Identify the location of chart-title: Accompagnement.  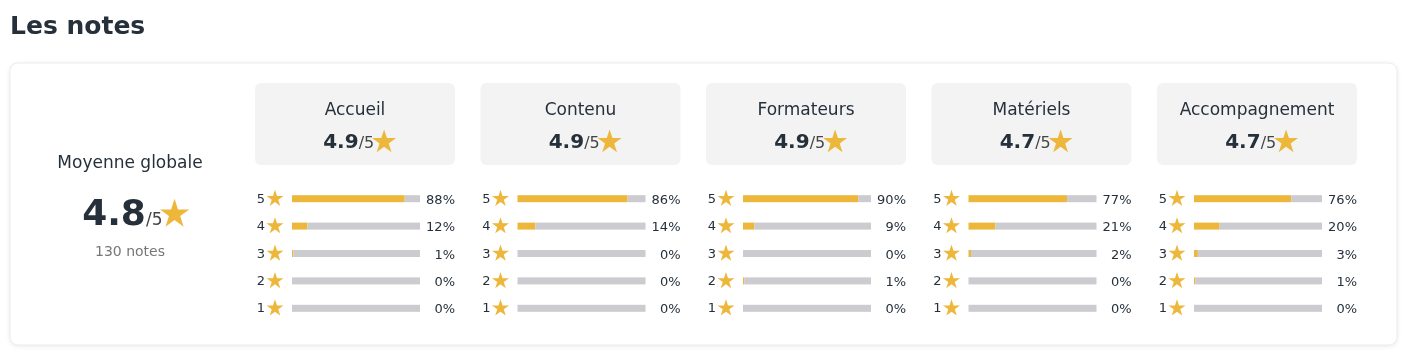
(1257, 109).